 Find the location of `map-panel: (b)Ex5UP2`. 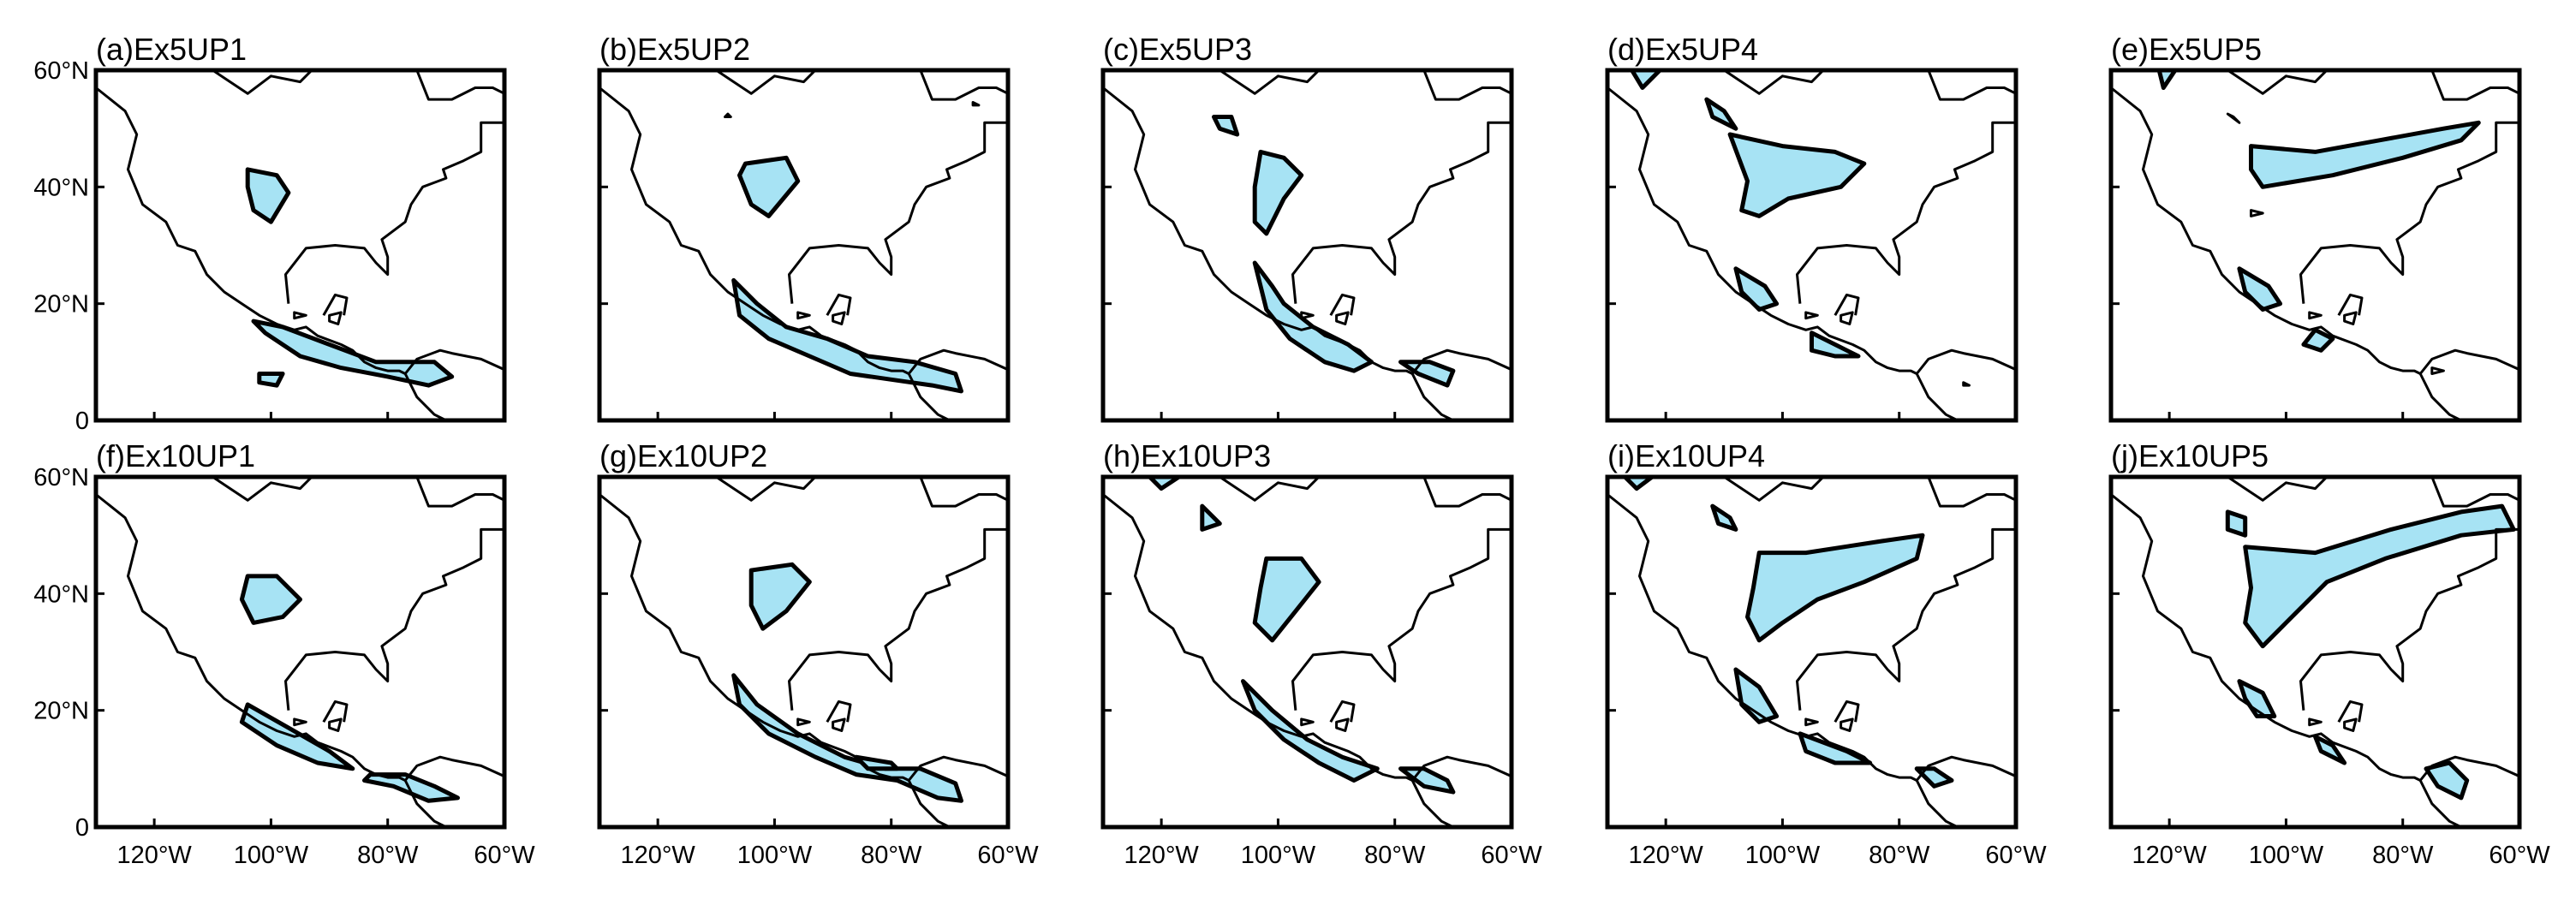

map-panel: (b)Ex5UP2 is located at coordinates (804, 230).